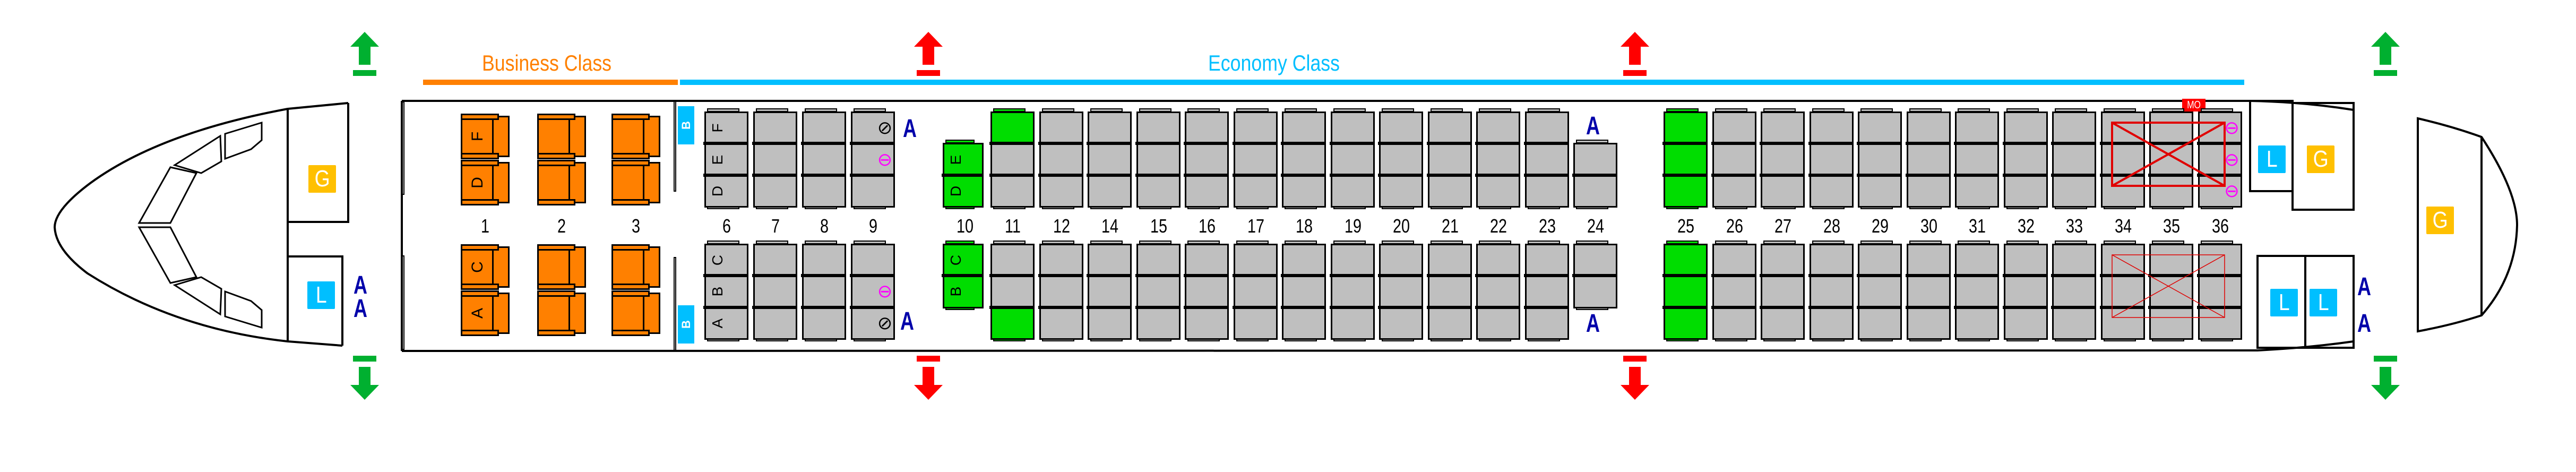  Describe the element at coordinates (1880, 291) in the screenshot. I see `seat-29B` at that location.